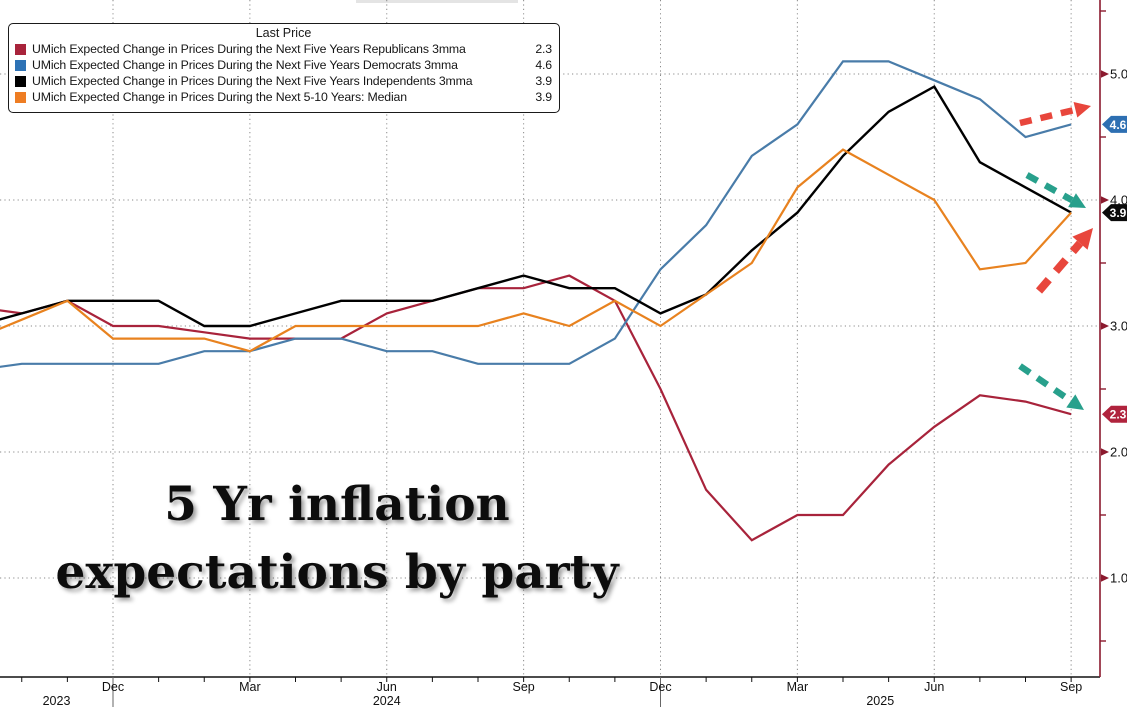  I want to click on top-edge-artifact, so click(437, 1).